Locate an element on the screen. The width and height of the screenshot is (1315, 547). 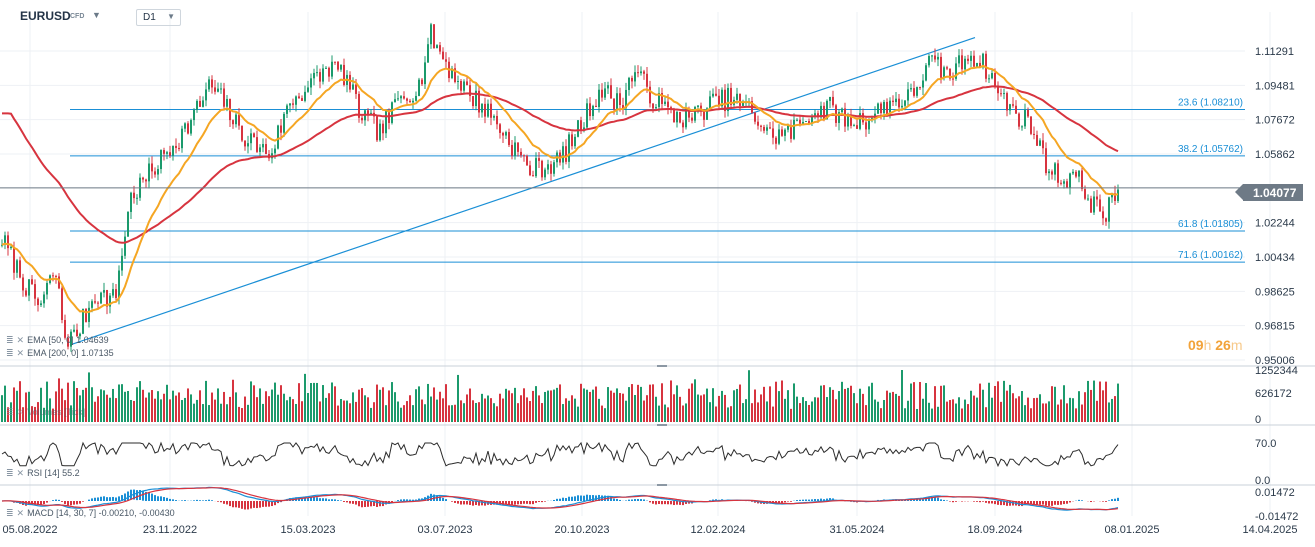
rsi-tick-label: 0.0 is located at coordinates (1262, 481).